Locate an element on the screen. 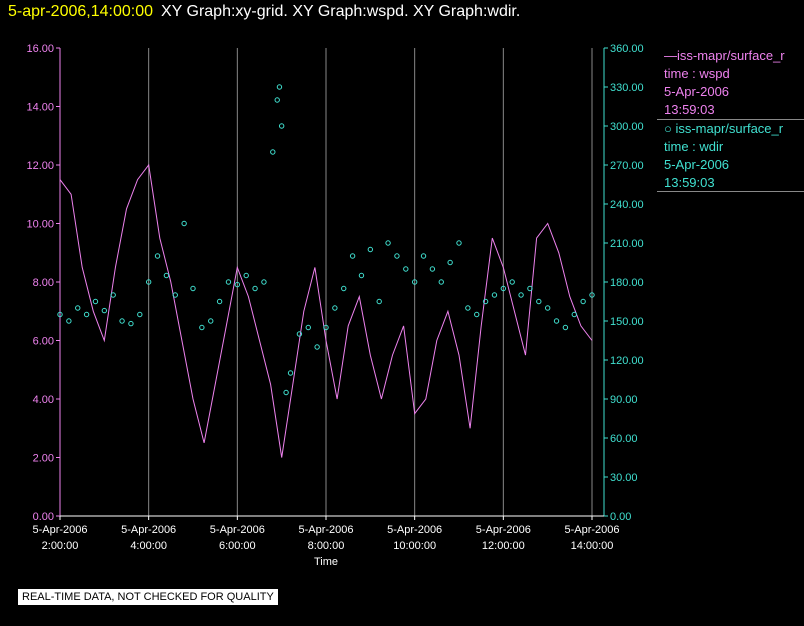  x-tick-time: 10:00:00 is located at coordinates (414, 546).